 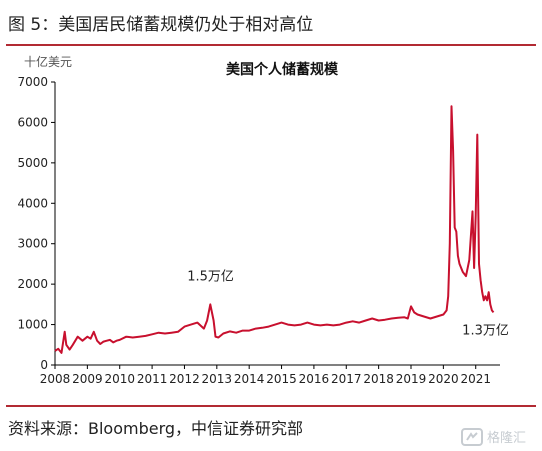 What do you see at coordinates (281, 379) in the screenshot?
I see `x-tick-label: 2015` at bounding box center [281, 379].